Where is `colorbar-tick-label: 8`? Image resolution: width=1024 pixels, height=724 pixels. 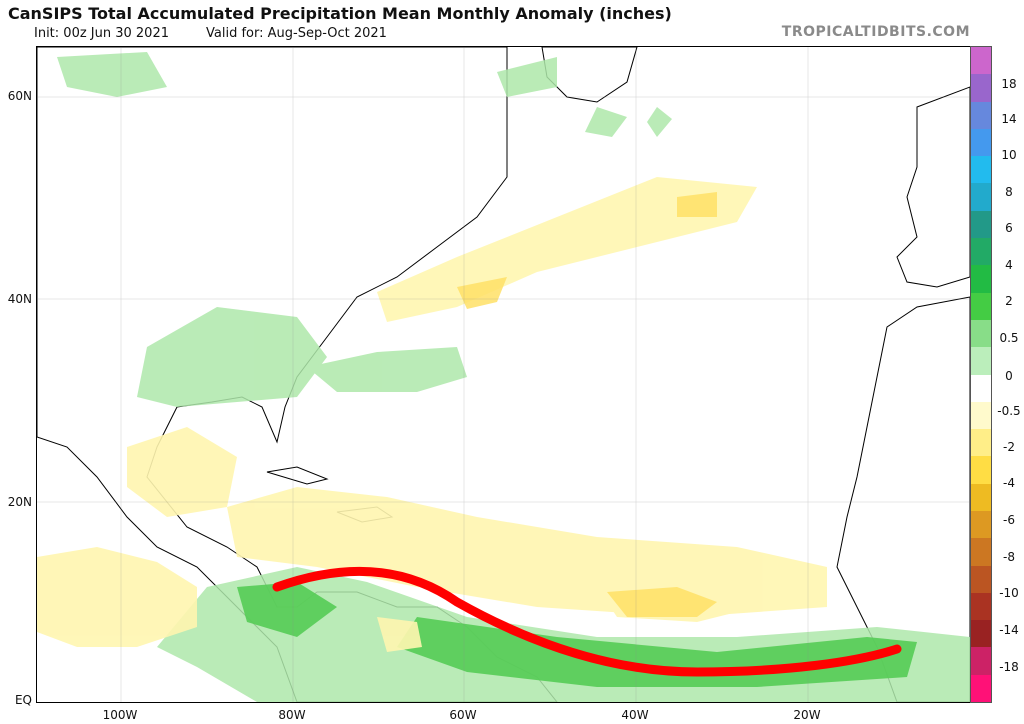
colorbar-tick-label: 8 is located at coordinates (1009, 192).